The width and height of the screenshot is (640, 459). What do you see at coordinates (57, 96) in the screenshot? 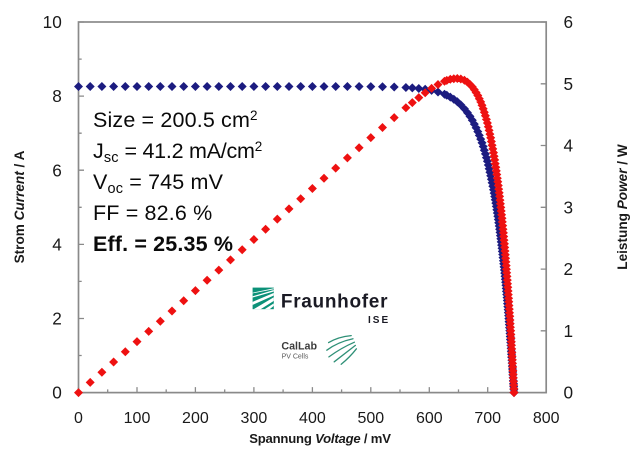
I see `svg-text: 8` at bounding box center [57, 96].